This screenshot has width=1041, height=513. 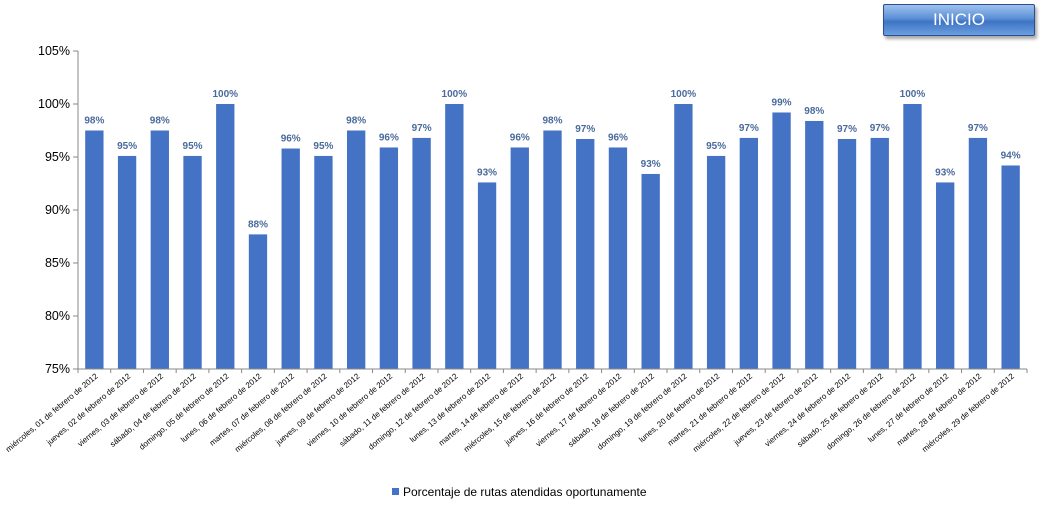 I want to click on y-tick-label: 75%, so click(x=57, y=369).